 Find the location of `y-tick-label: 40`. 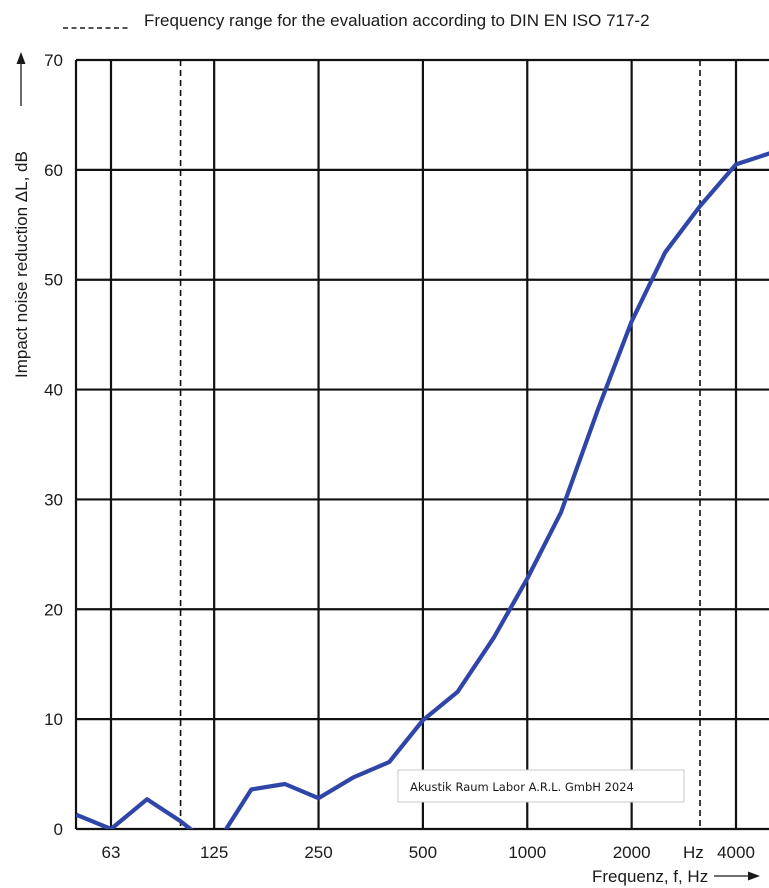

y-tick-label: 40 is located at coordinates (53, 390).